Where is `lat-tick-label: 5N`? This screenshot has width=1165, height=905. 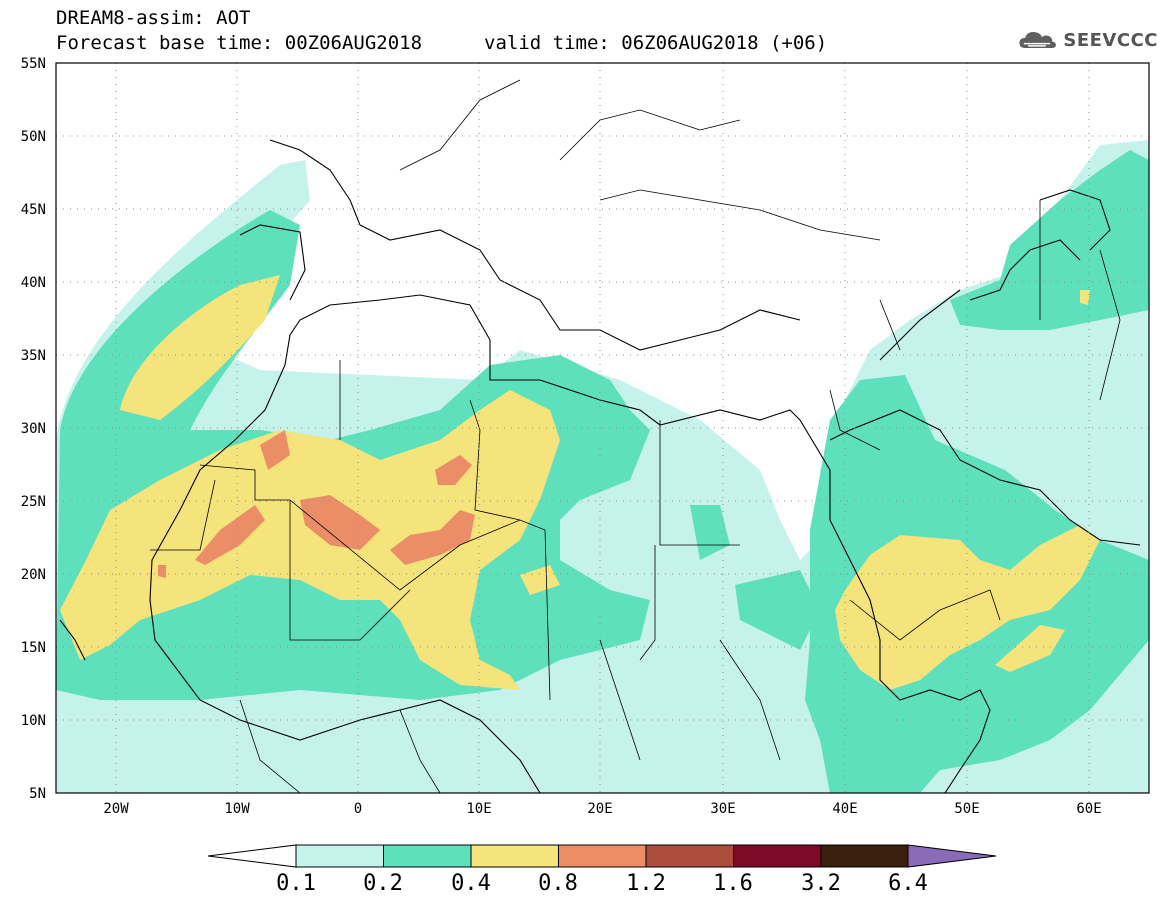 lat-tick-label: 5N is located at coordinates (37, 794).